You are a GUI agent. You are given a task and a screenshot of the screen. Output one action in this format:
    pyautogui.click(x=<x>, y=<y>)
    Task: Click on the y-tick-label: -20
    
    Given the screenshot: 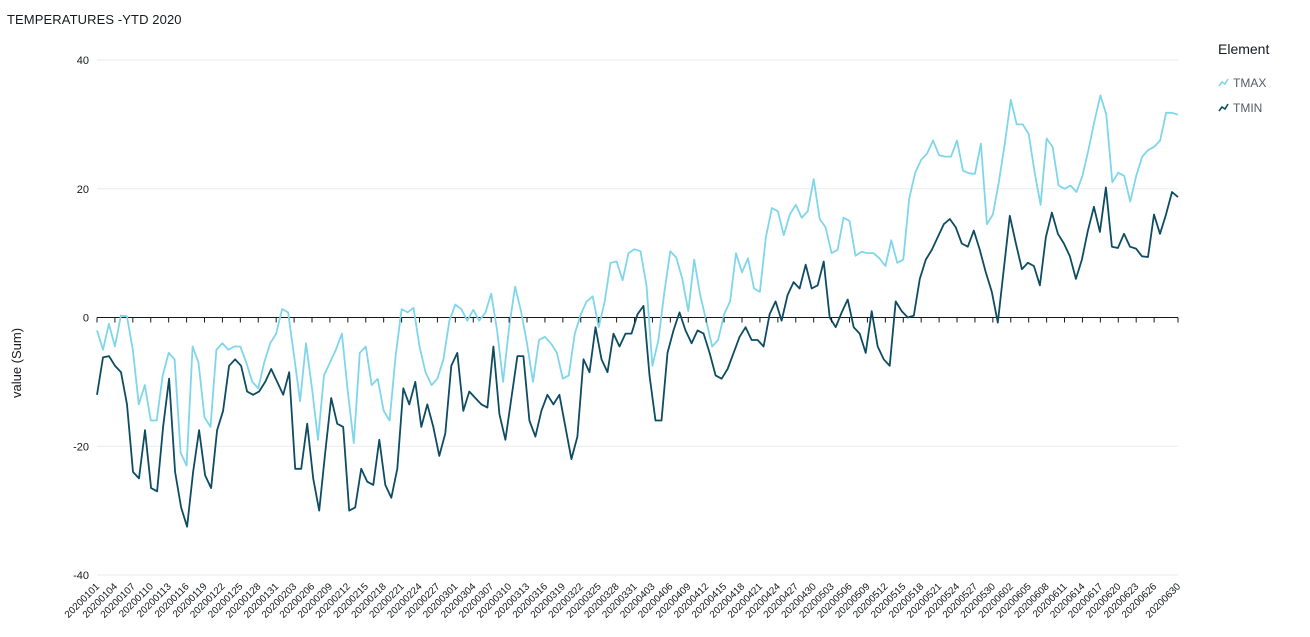 What is the action you would take?
    pyautogui.click(x=81, y=447)
    